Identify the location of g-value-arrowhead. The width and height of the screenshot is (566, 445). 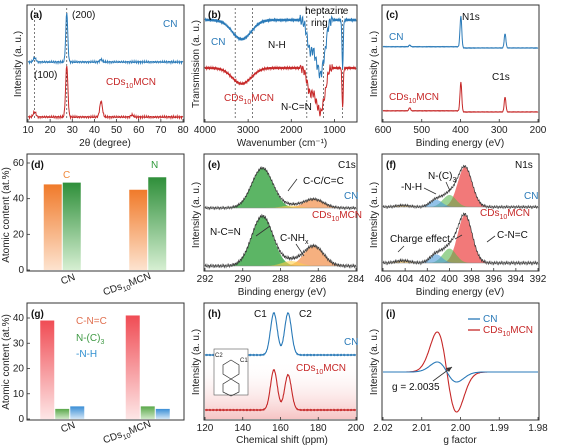
(449, 369).